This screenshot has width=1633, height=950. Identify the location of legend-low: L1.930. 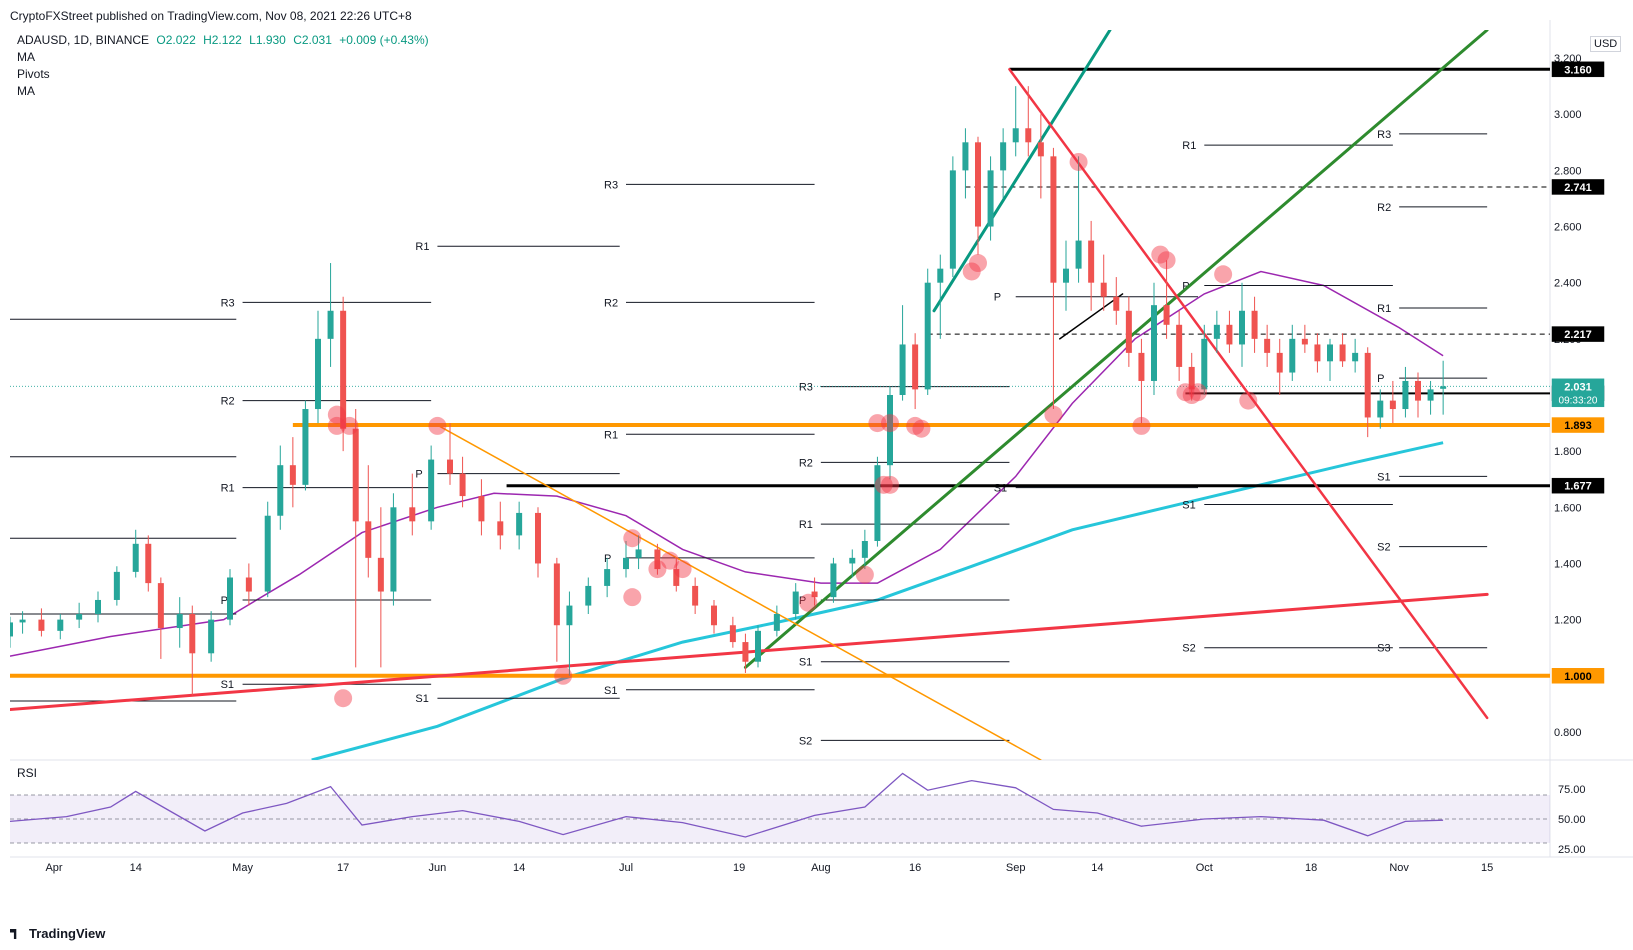
(267, 40).